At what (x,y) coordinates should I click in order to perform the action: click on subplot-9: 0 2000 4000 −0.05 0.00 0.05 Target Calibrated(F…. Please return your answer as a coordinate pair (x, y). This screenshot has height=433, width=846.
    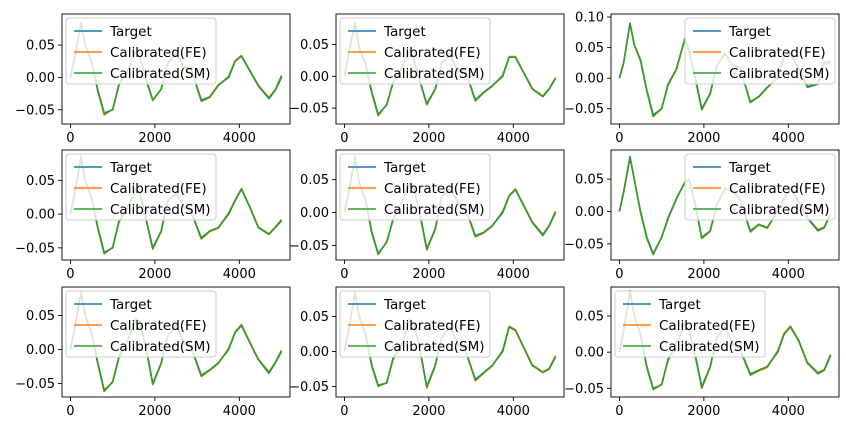
    Looking at the image, I should click on (702, 352).